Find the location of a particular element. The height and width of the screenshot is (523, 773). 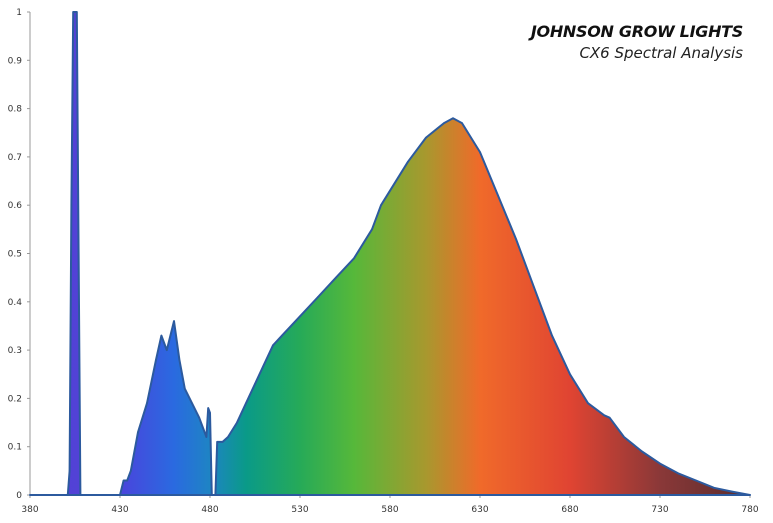

x-tick-label: 380 is located at coordinates (29, 510).